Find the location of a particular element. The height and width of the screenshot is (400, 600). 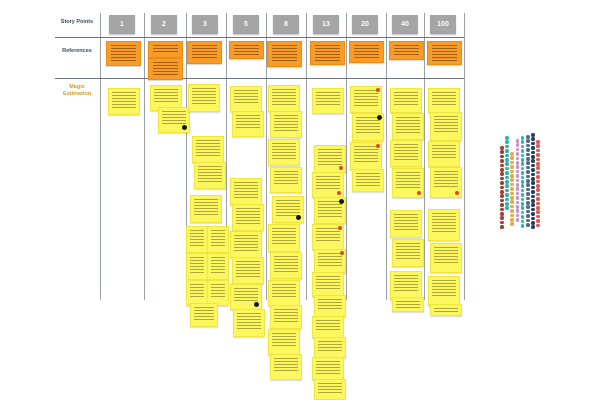

story-point-card: 8 is located at coordinates (286, 24).